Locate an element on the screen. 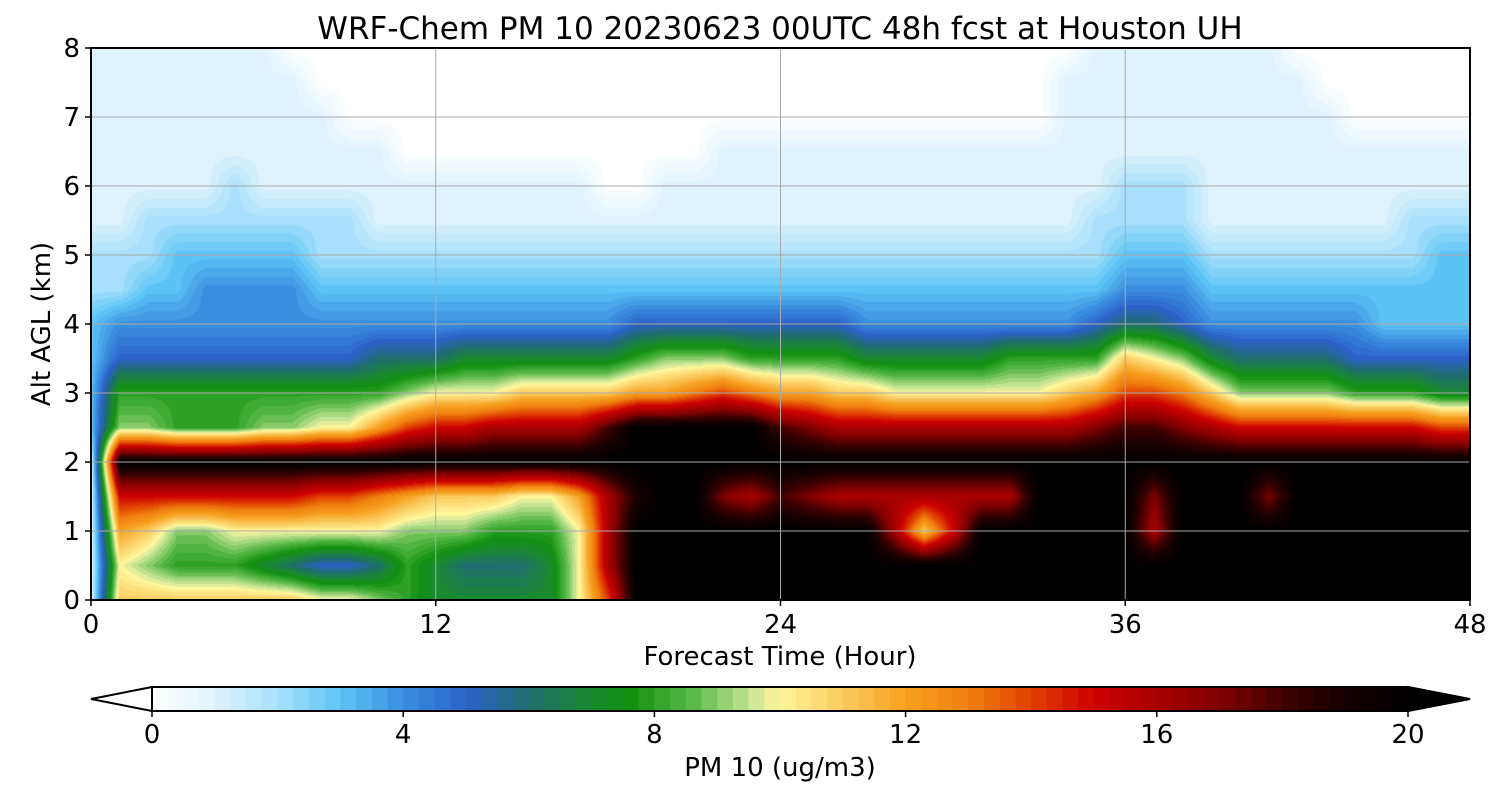 The height and width of the screenshot is (800, 1500). colorbar-swatches is located at coordinates (780, 699).